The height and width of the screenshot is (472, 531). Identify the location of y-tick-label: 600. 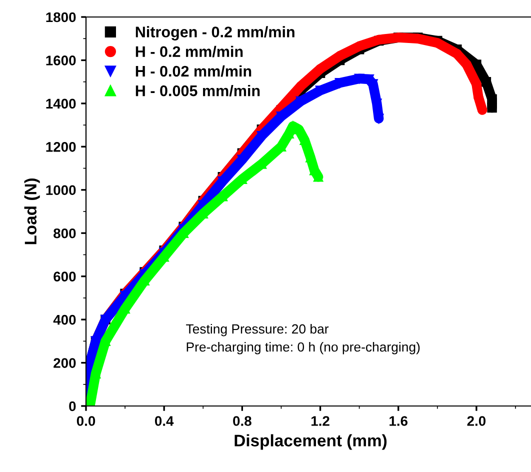
(65, 277).